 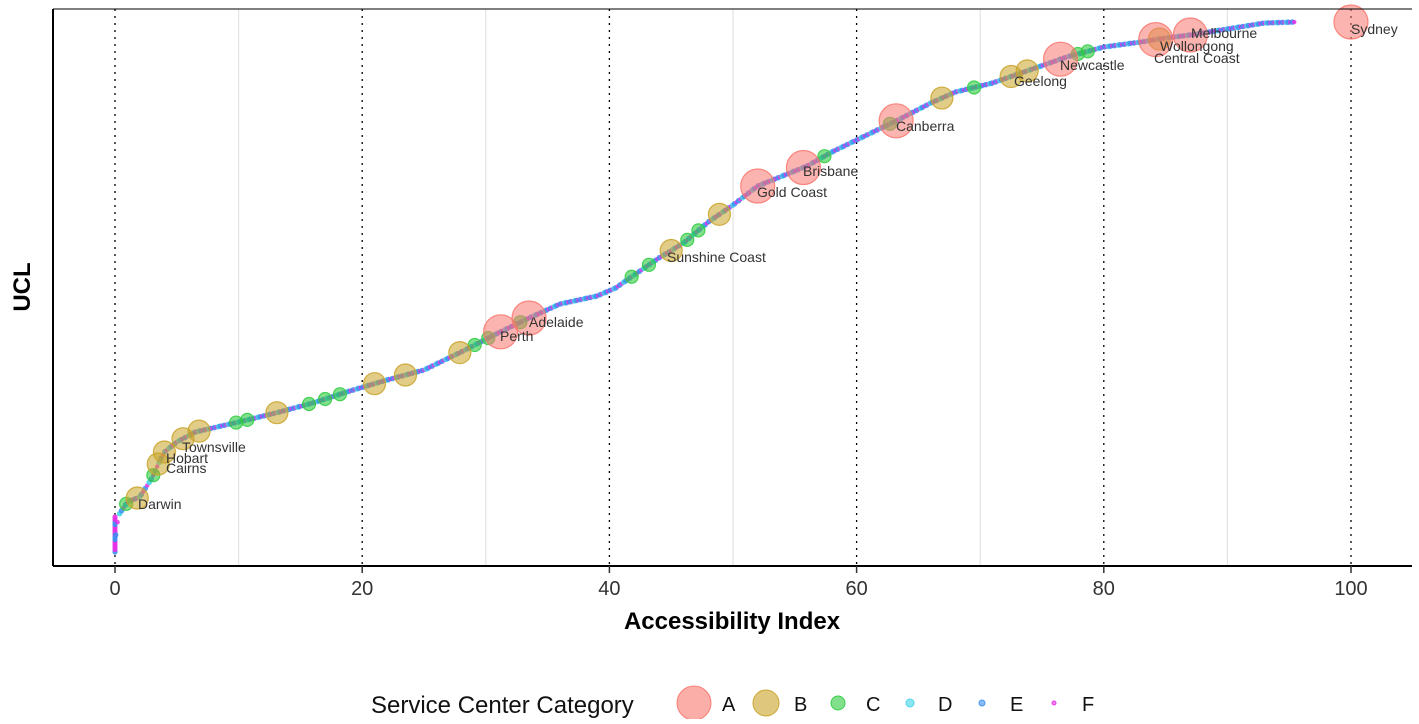 I want to click on city-label-canberra: Canberra, so click(x=925, y=126).